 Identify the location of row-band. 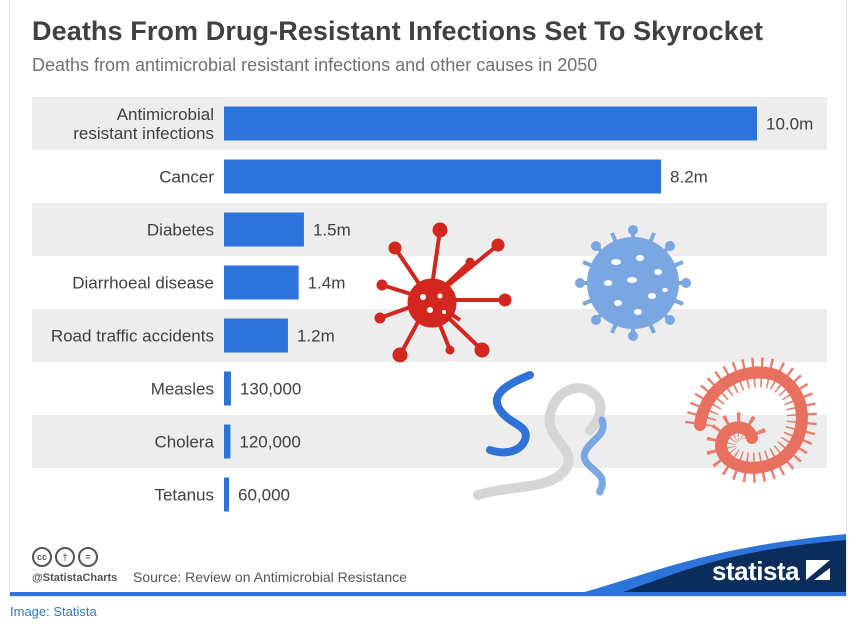
(429, 229).